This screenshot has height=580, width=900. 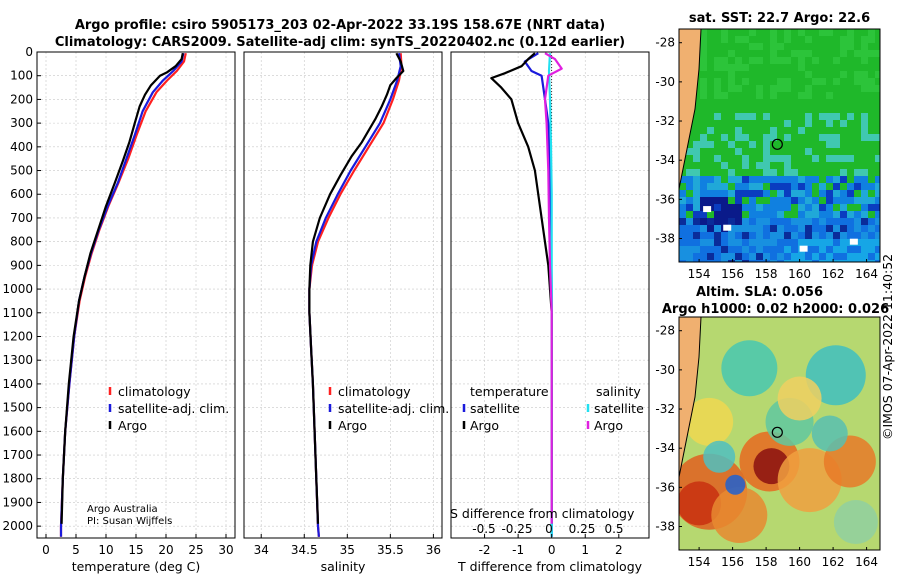 What do you see at coordinates (582, 529) in the screenshot?
I see `s-tick-label: 0.25` at bounding box center [582, 529].